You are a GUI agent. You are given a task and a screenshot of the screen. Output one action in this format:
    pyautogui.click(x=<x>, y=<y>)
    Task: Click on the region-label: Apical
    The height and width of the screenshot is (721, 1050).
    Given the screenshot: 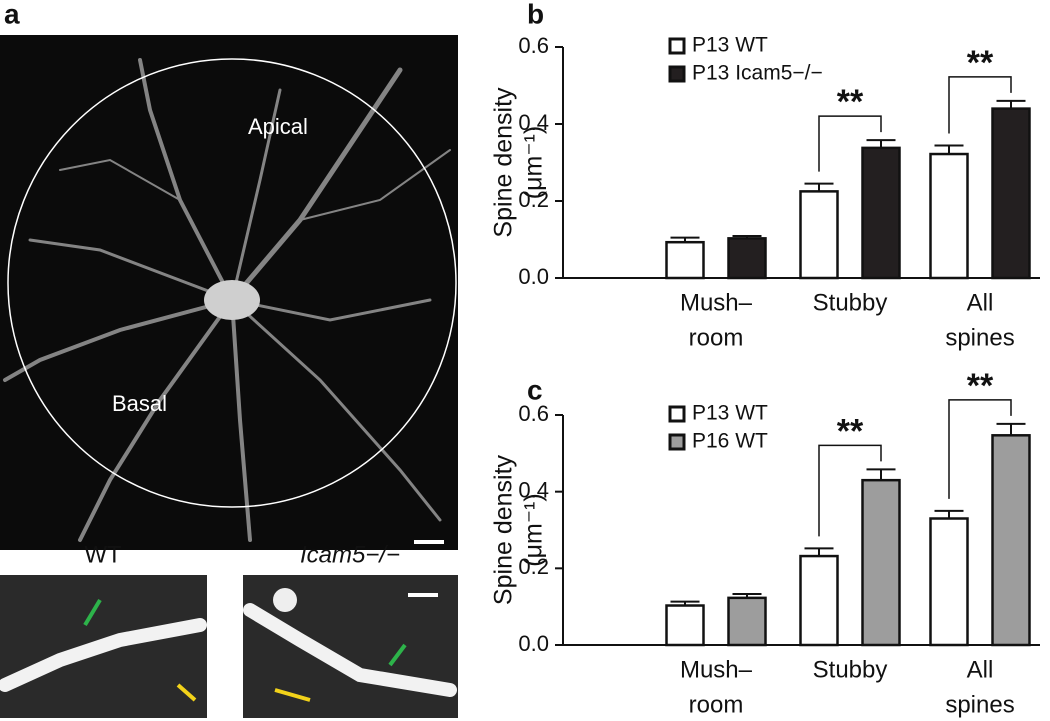 What is the action you would take?
    pyautogui.click(x=278, y=126)
    